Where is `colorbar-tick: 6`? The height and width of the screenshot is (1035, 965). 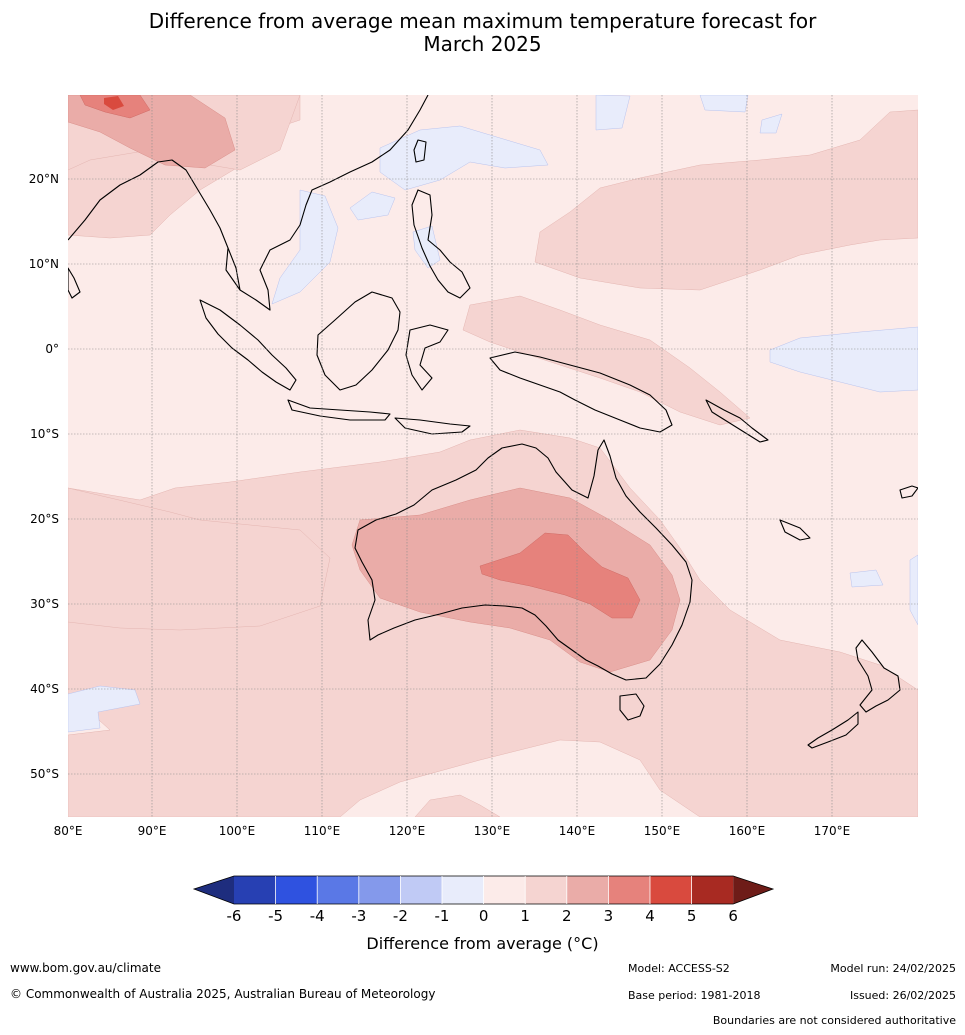 colorbar-tick: 6 is located at coordinates (733, 916).